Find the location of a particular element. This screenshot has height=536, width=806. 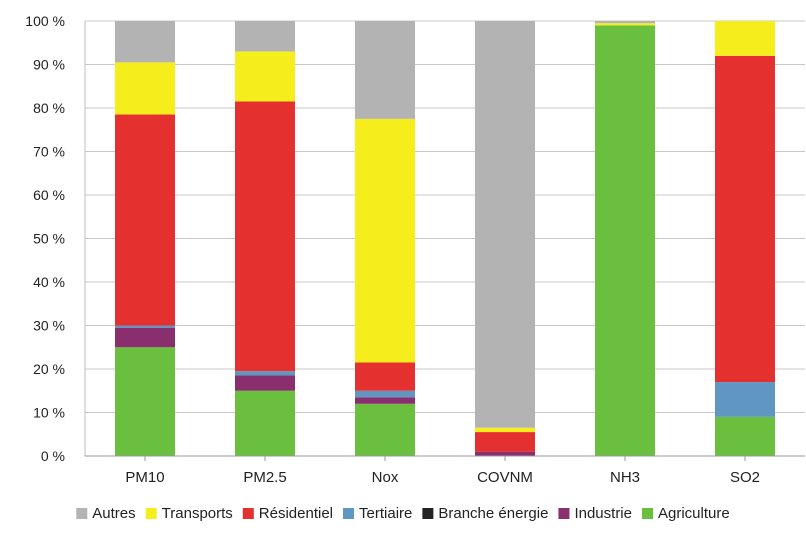

legend-item: Autres is located at coordinates (106, 513).